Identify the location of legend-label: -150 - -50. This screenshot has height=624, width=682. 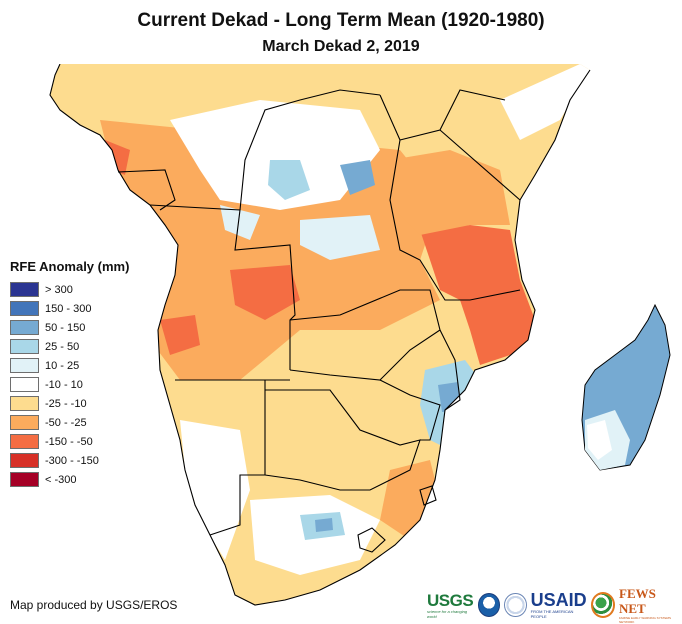
(69, 441).